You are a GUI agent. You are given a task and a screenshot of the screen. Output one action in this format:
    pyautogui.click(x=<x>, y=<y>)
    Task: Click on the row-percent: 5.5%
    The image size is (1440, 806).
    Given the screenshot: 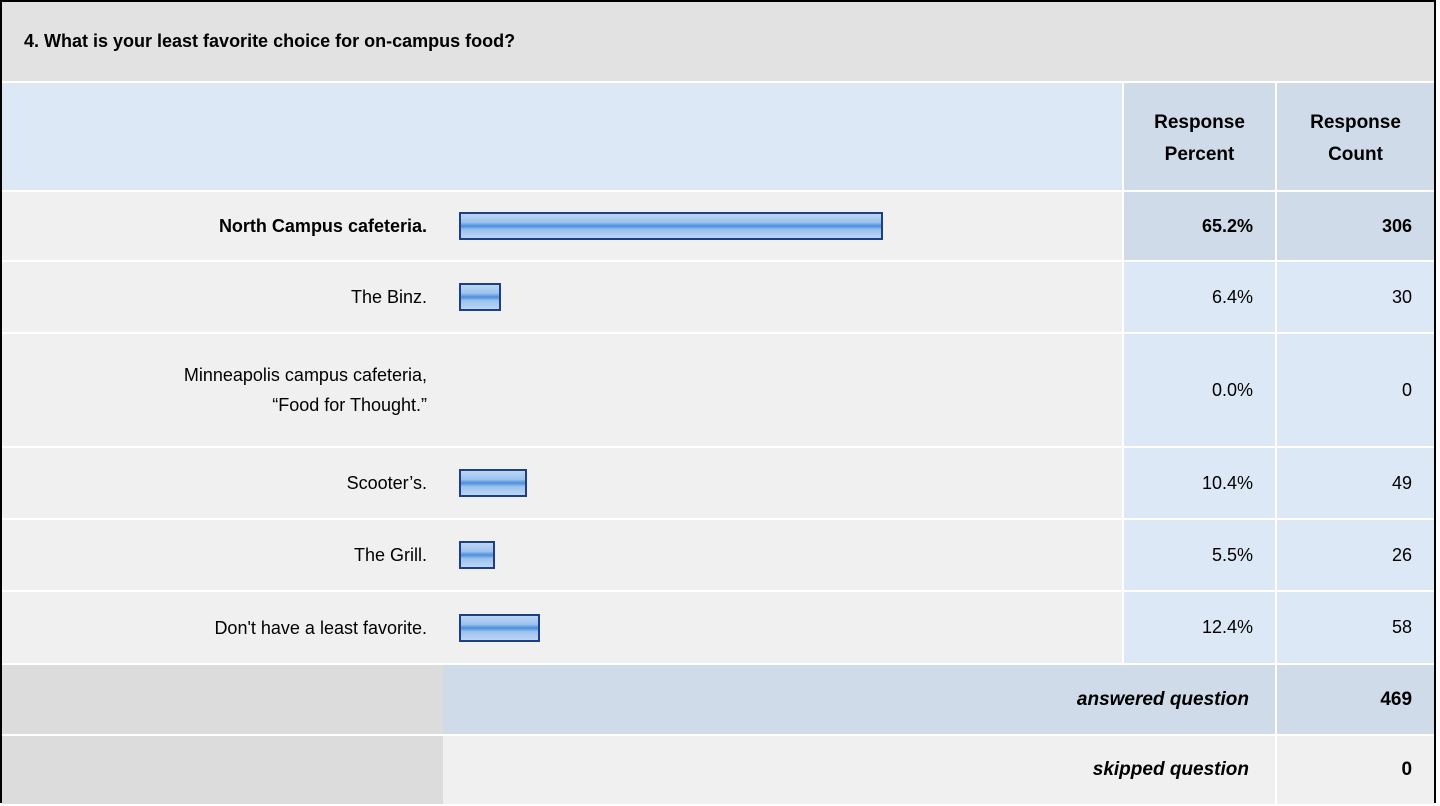 What is the action you would take?
    pyautogui.click(x=1200, y=555)
    